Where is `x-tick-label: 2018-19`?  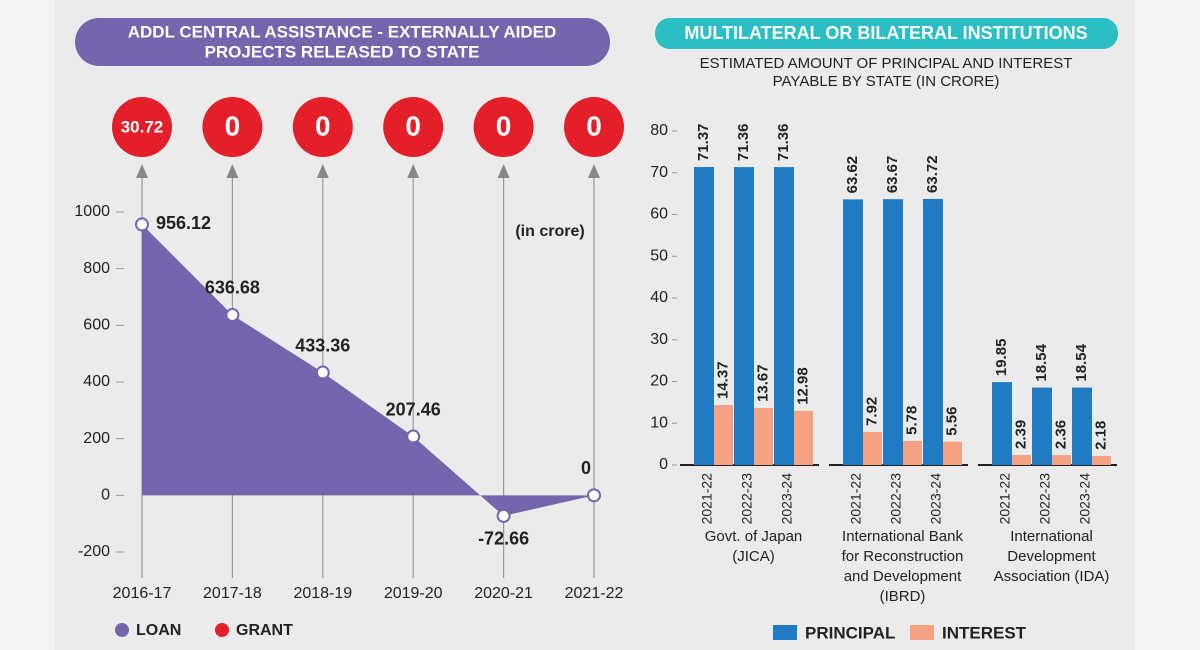
x-tick-label: 2018-19 is located at coordinates (322, 593).